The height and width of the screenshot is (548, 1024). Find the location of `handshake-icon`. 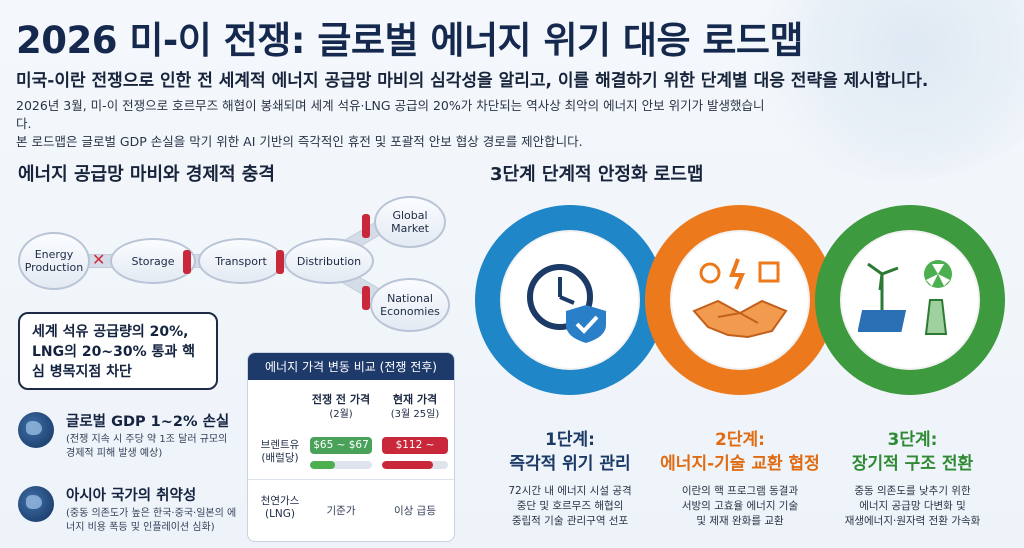

handshake-icon is located at coordinates (740, 298).